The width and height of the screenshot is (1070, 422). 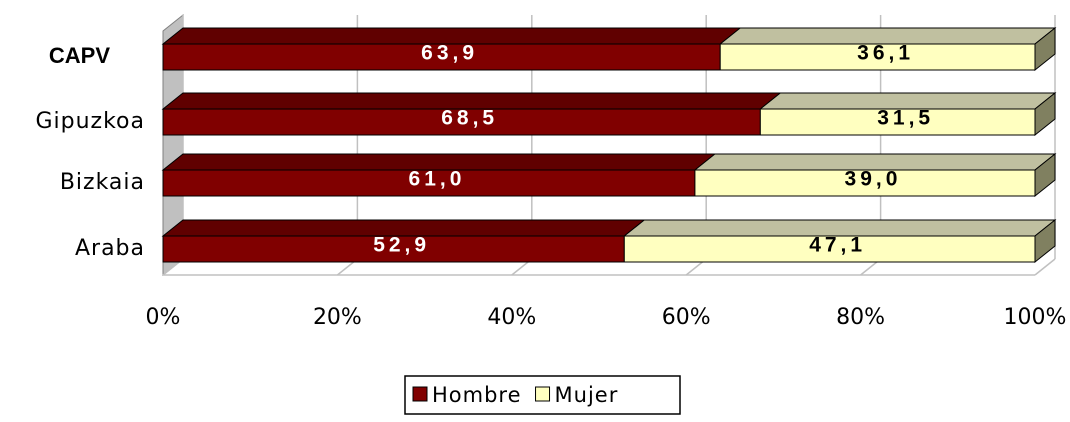 I want to click on x-tick-label: 60%, so click(x=686, y=317).